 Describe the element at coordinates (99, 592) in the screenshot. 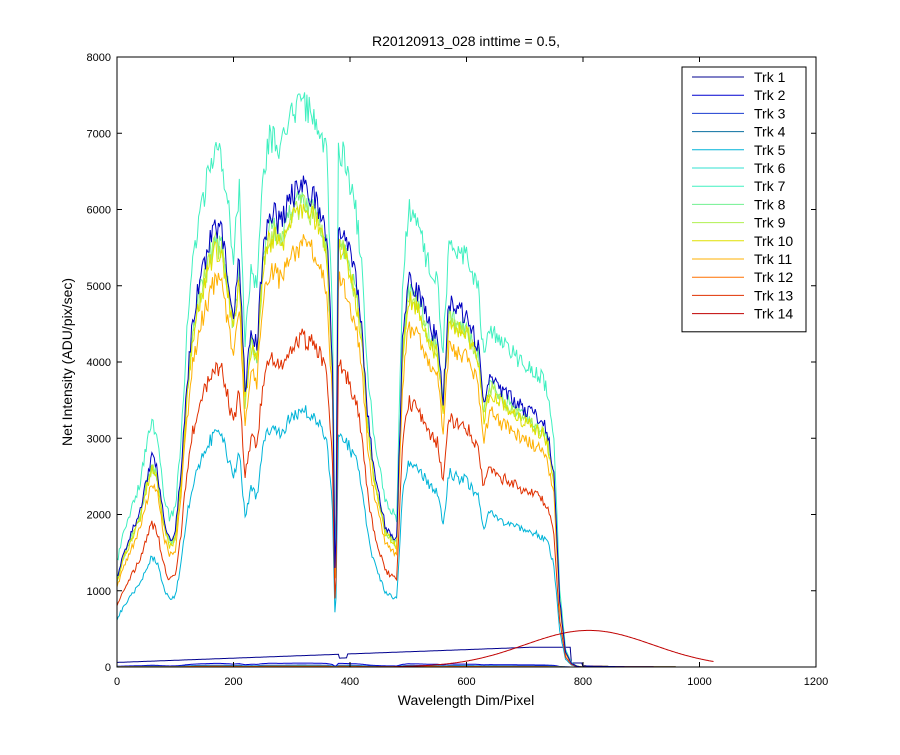

I see `y-tick-label: 1000` at that location.